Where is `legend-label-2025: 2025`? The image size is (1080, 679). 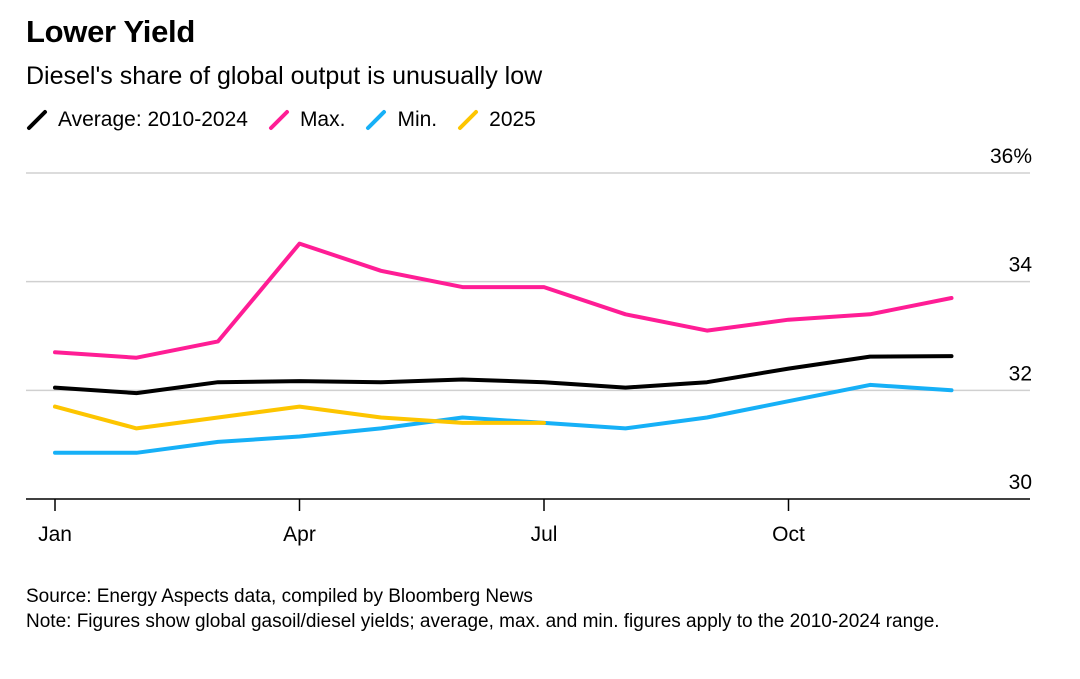 legend-label-2025: 2025 is located at coordinates (512, 119).